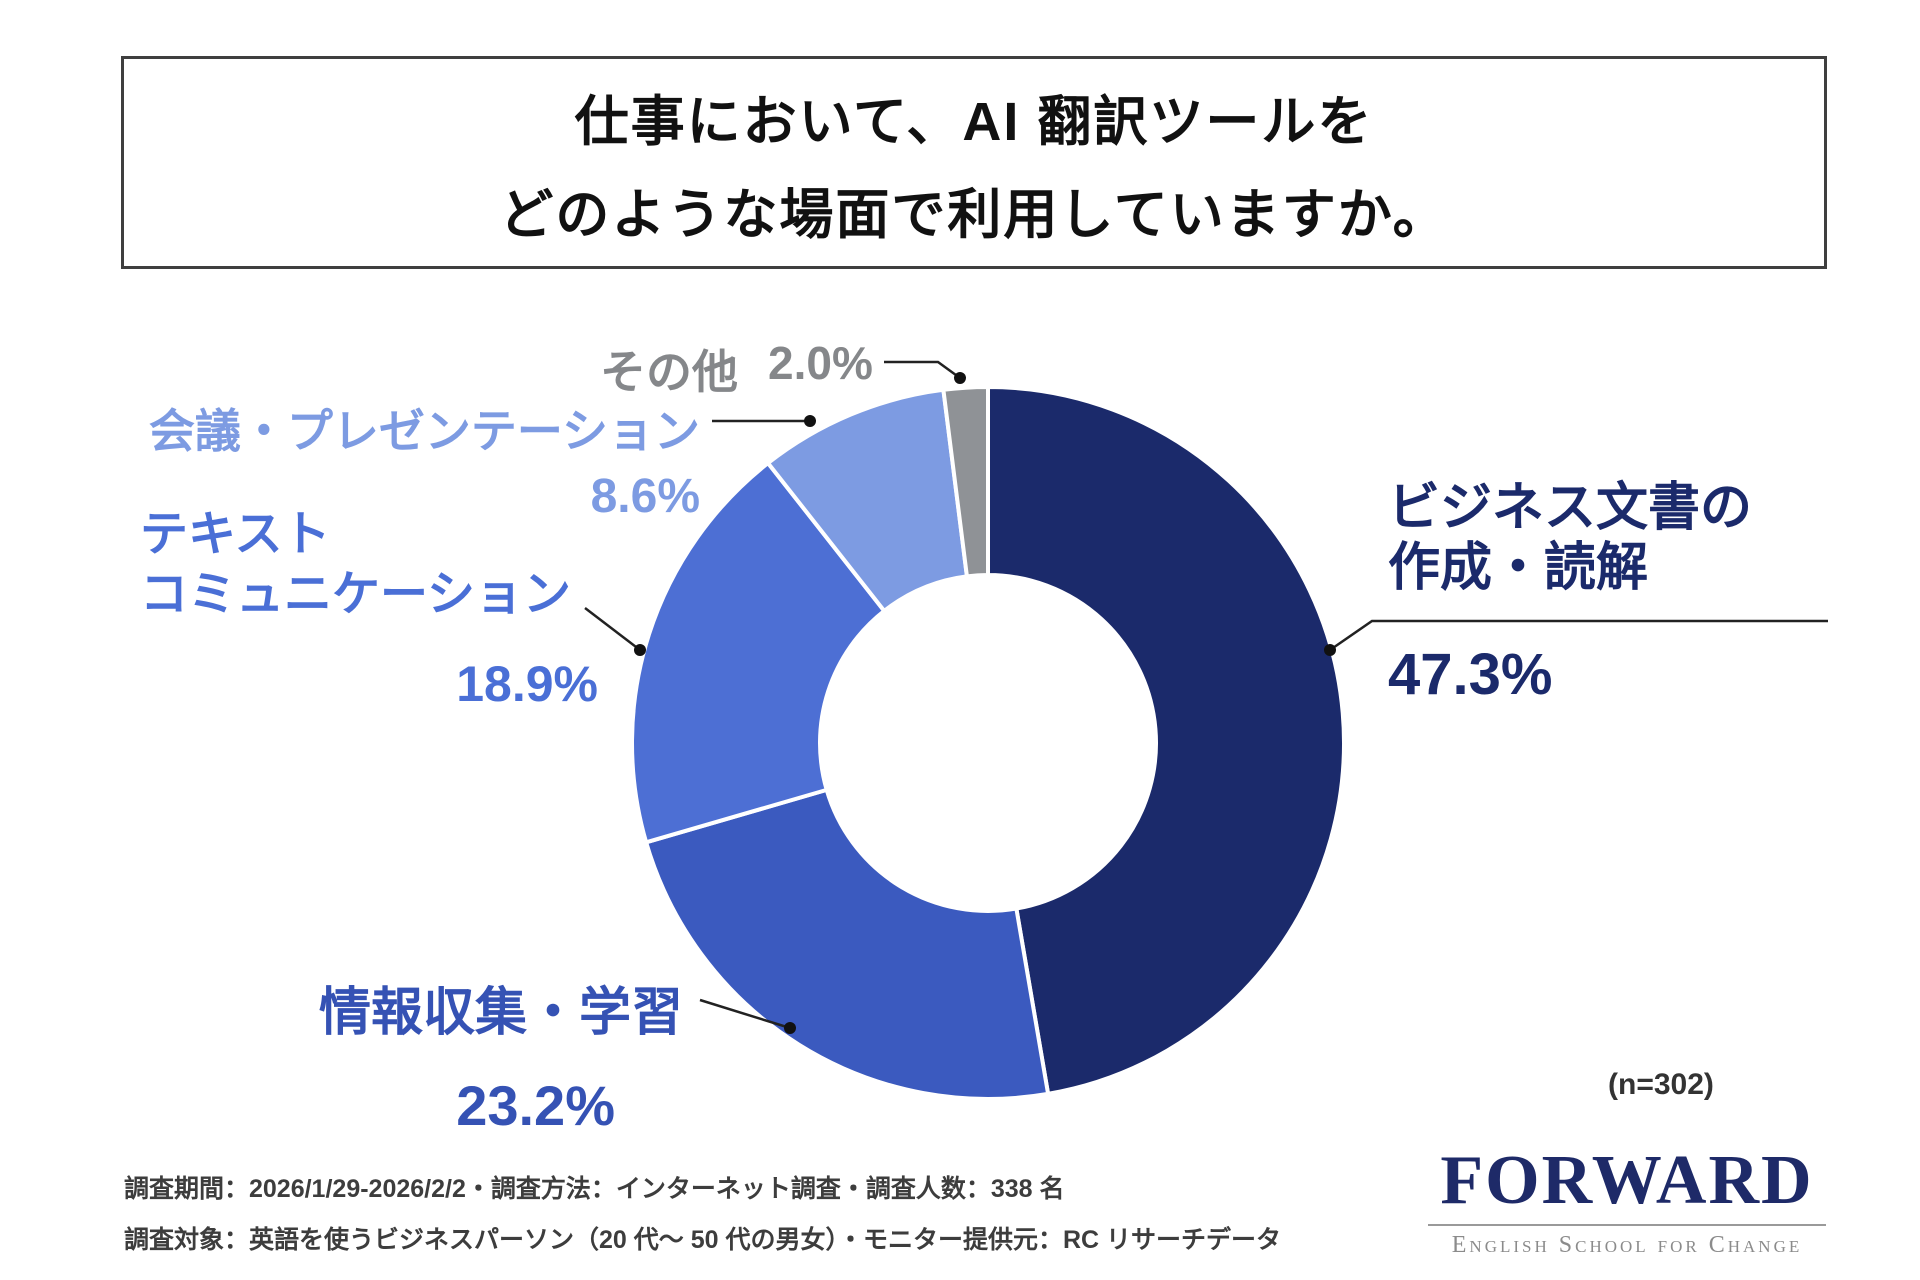 The image size is (1920, 1280). Describe the element at coordinates (535, 1105) in the screenshot. I see `label-info-gathering-pct: 23.2%` at that location.